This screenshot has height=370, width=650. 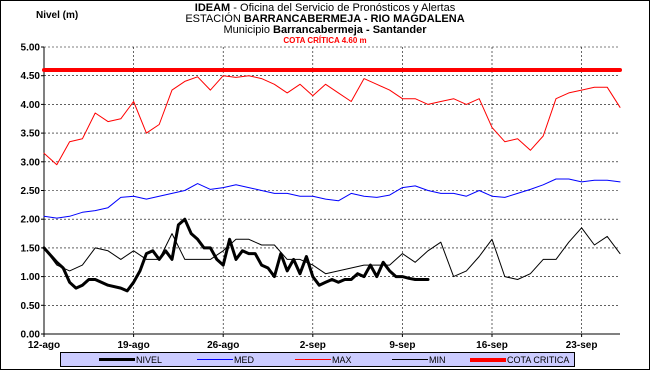 What do you see at coordinates (244, 359) in the screenshot?
I see `legend-label-med: MED` at bounding box center [244, 359].